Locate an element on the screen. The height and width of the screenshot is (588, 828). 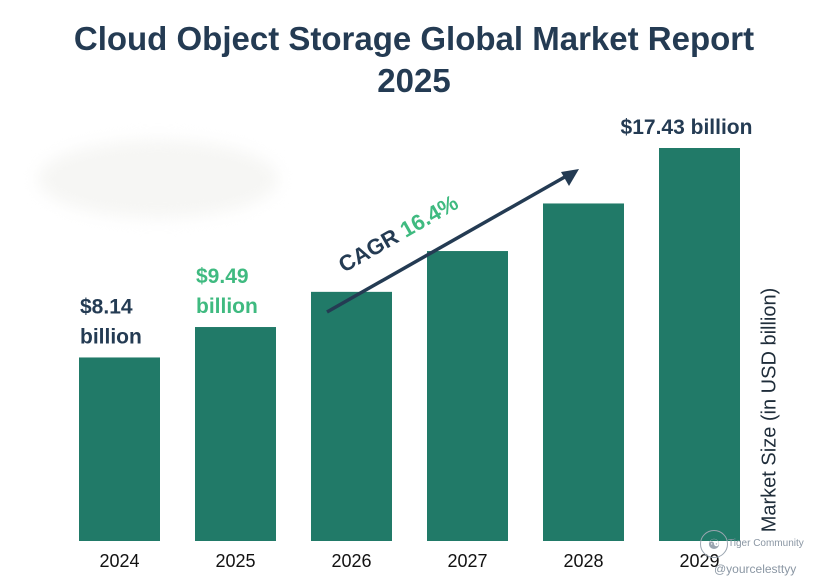
bar-2029 is located at coordinates (699, 344).